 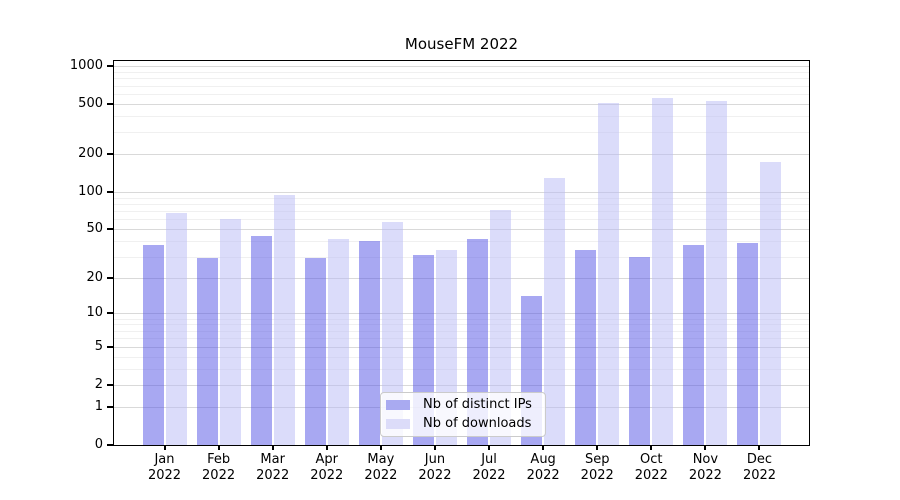 What do you see at coordinates (398, 405) in the screenshot?
I see `legend-swatch-ips` at bounding box center [398, 405].